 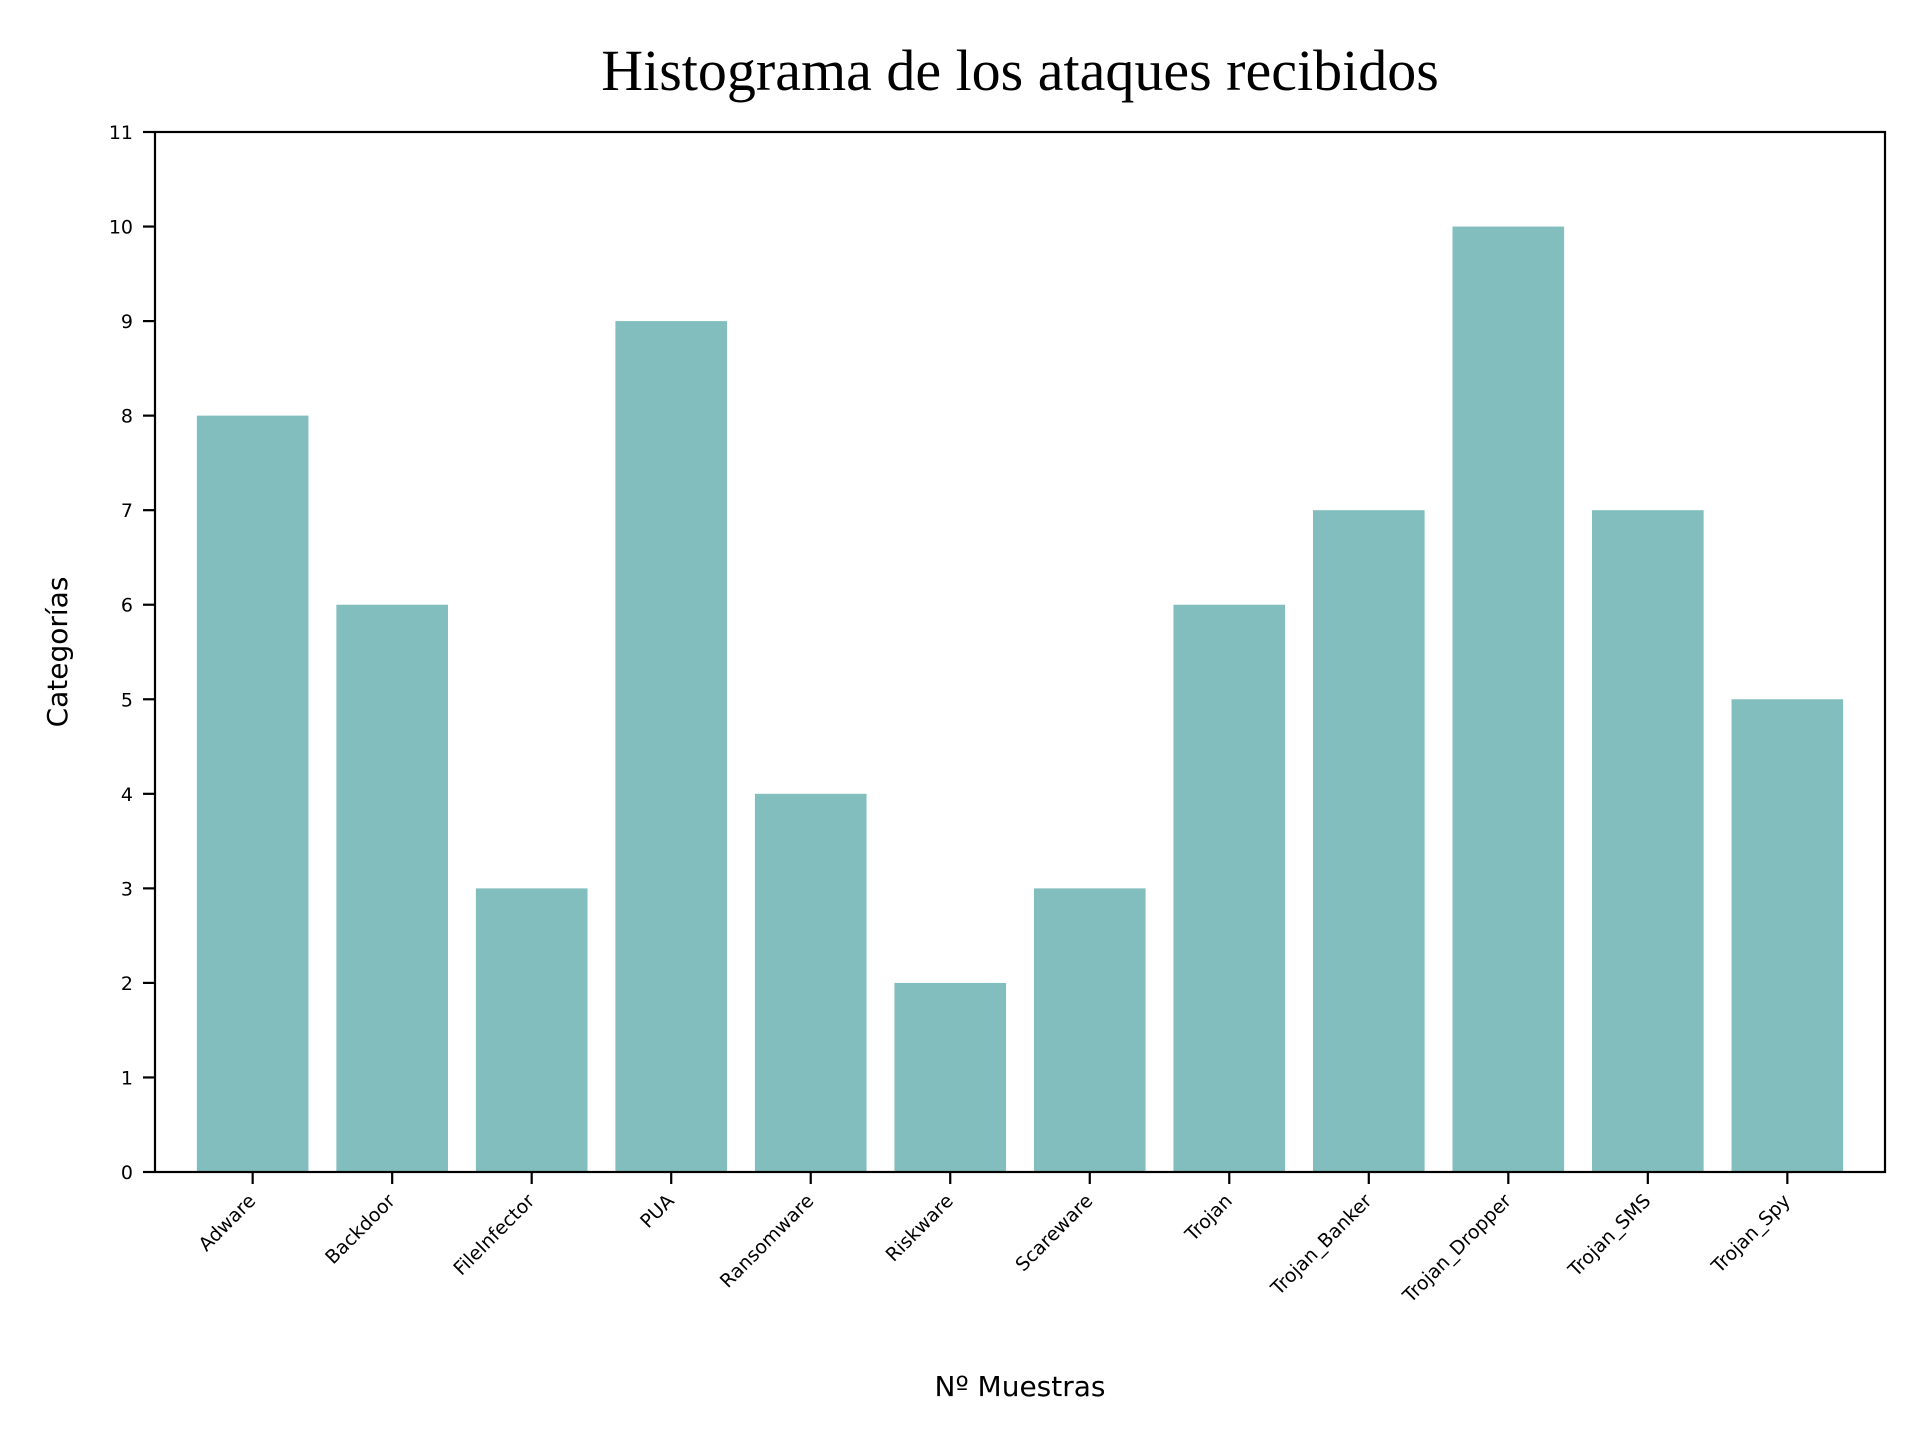 I want to click on bar-trojan-banker, so click(x=1368, y=841).